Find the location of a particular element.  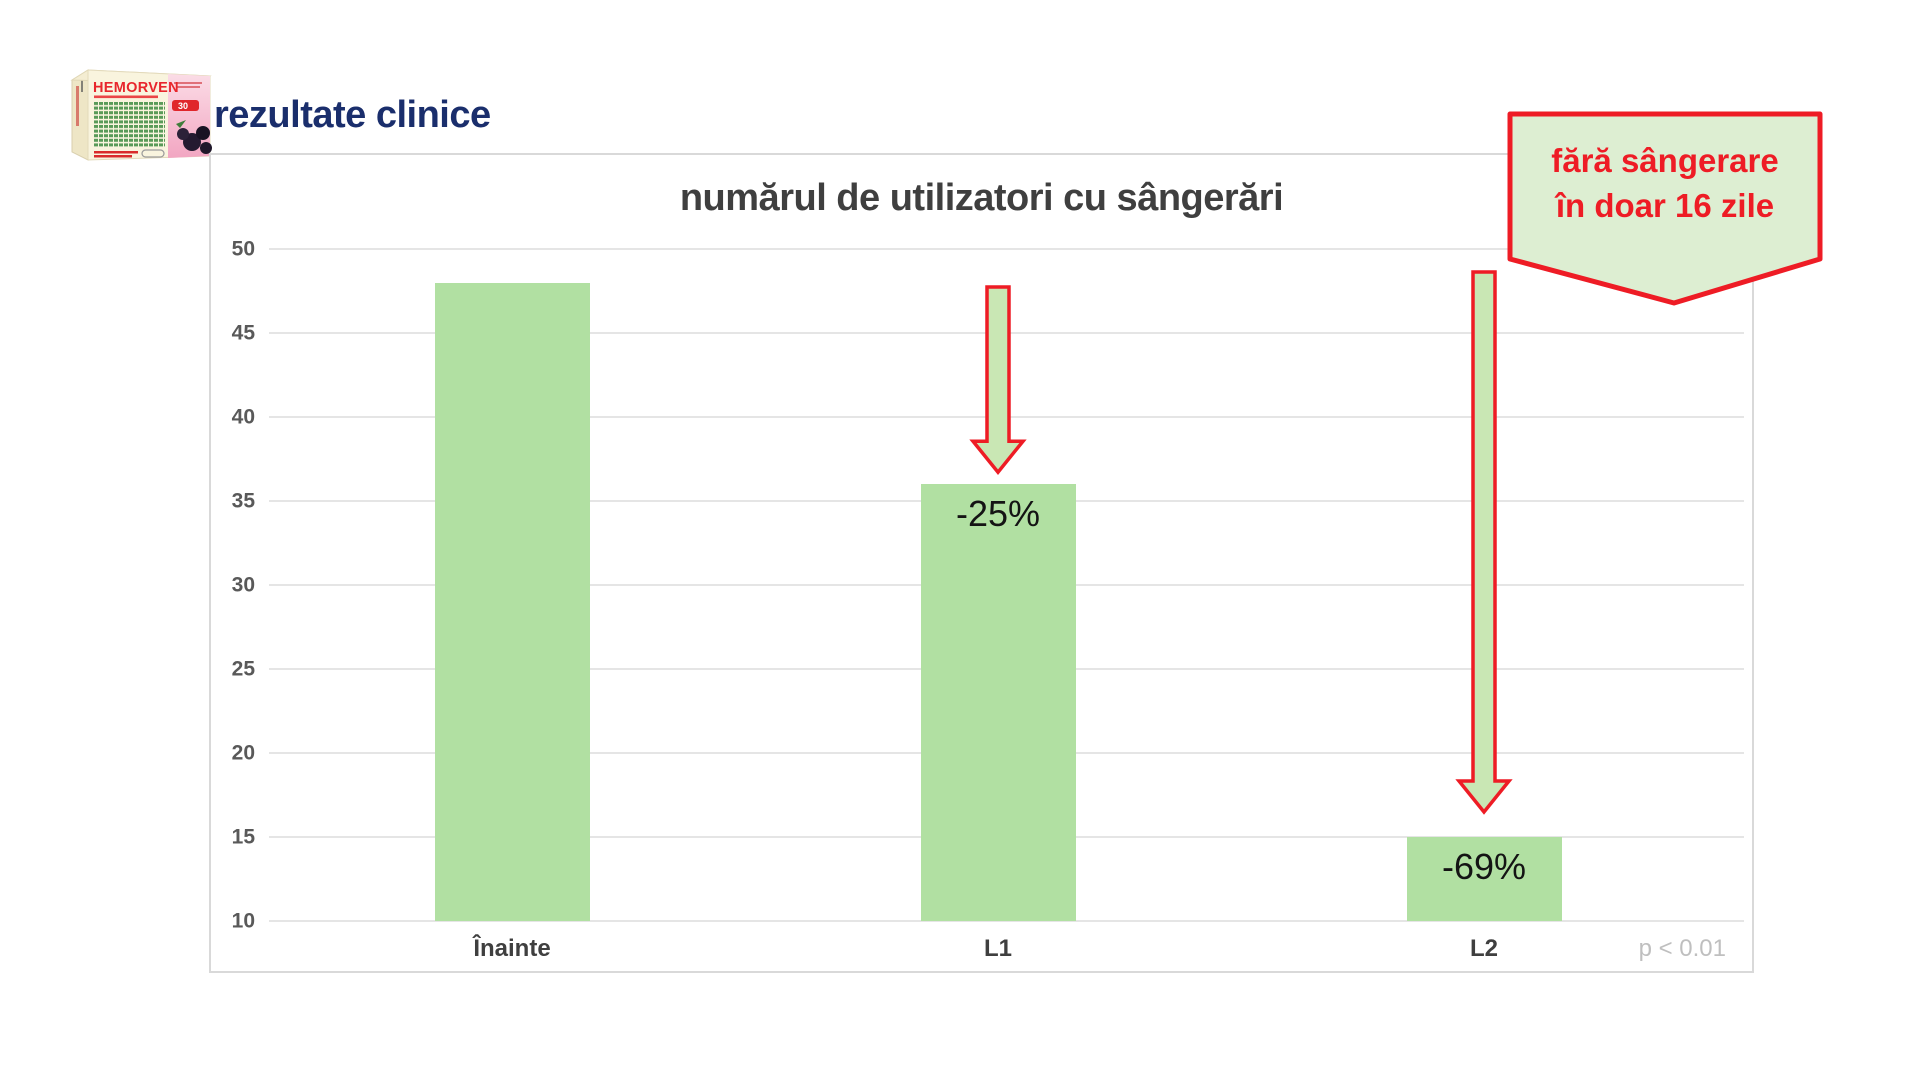

y-axis-tick-label: 20 is located at coordinates (243, 753).